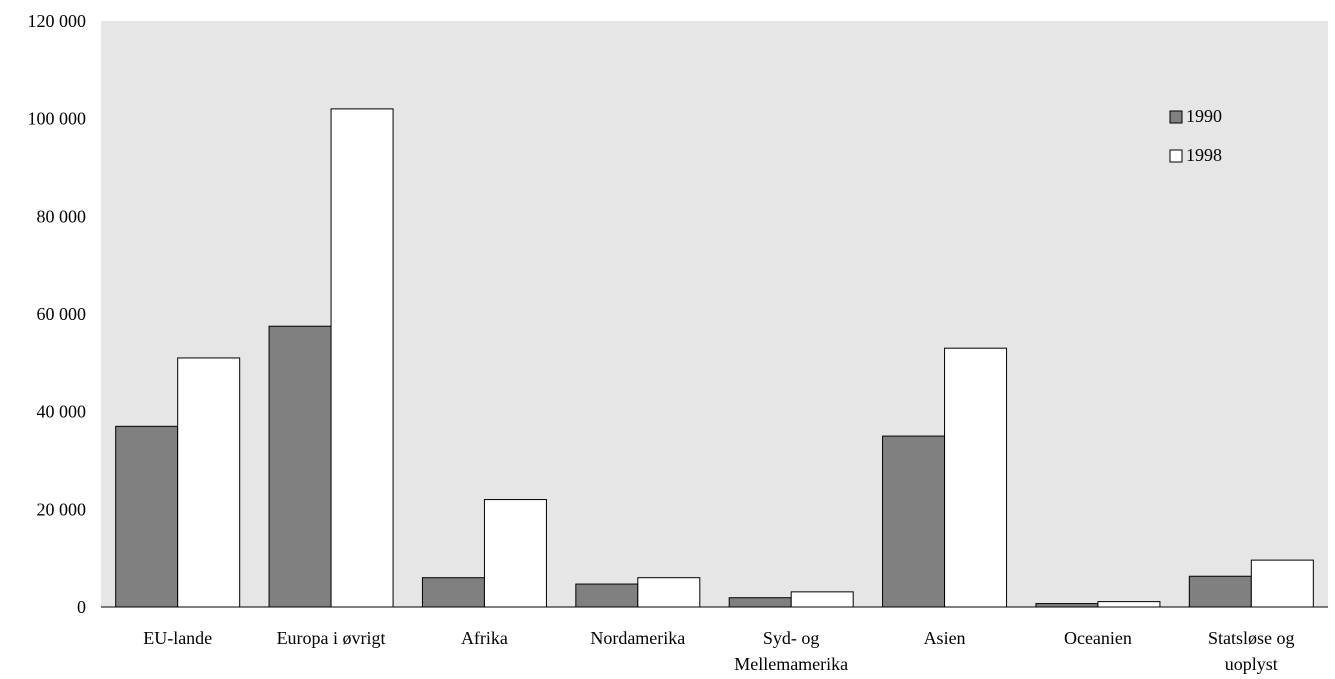 The image size is (1335, 679). What do you see at coordinates (1251, 651) in the screenshot?
I see `x-category-label: Statsløse og uoplyst` at bounding box center [1251, 651].